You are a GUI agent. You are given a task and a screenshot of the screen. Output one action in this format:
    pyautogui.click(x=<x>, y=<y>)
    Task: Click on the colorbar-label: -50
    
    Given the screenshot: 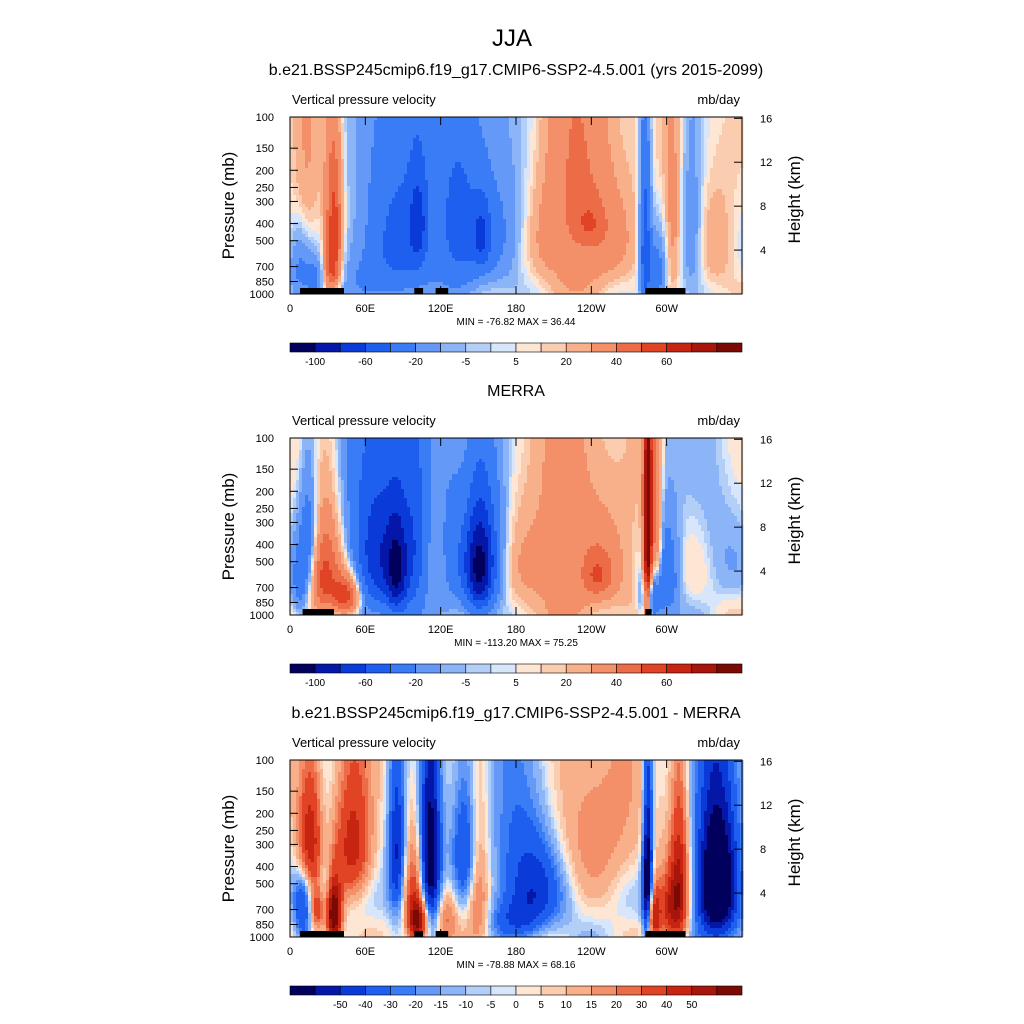 What is the action you would take?
    pyautogui.click(x=340, y=1005)
    